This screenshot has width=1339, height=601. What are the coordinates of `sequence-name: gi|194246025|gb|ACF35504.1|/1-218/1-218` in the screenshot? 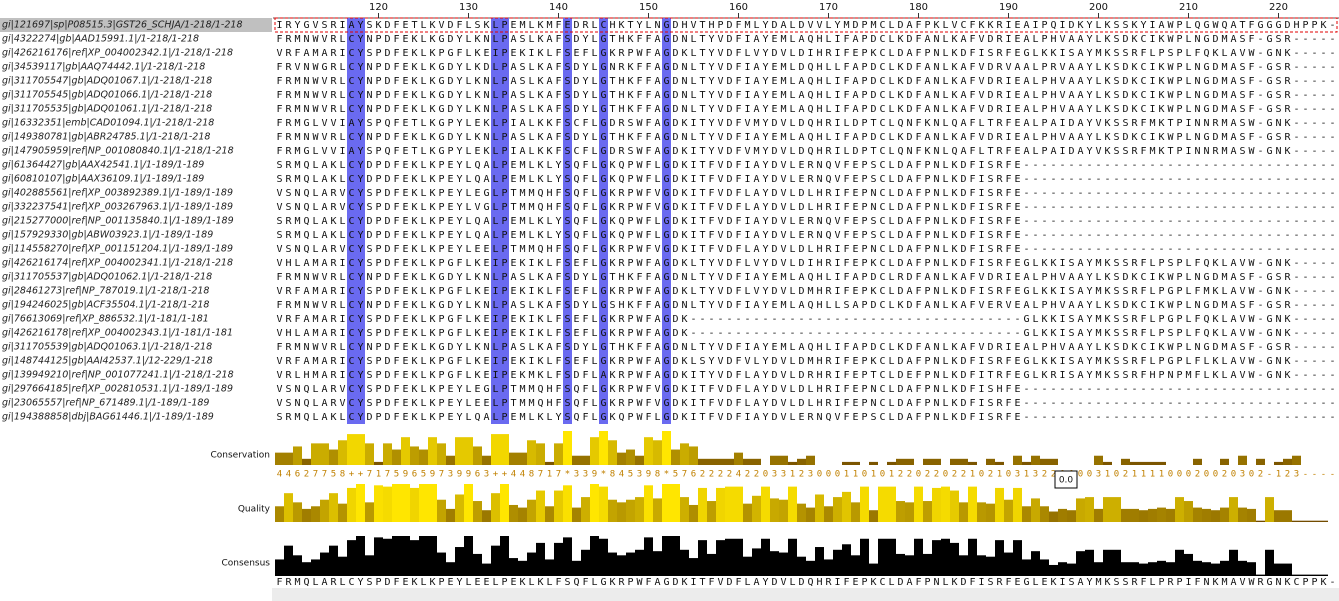 It's located at (105, 305).